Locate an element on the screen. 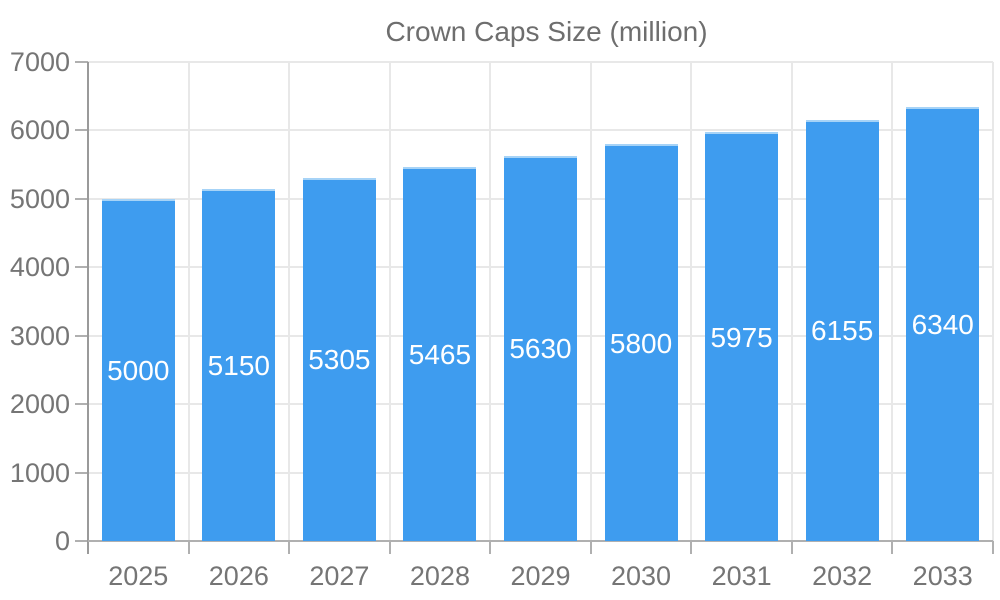  legend-label: Crown Caps Size (million) is located at coordinates (546, 31).